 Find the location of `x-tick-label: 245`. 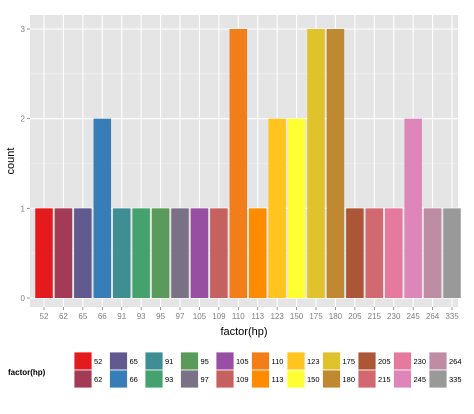

x-tick-label: 245 is located at coordinates (413, 316).